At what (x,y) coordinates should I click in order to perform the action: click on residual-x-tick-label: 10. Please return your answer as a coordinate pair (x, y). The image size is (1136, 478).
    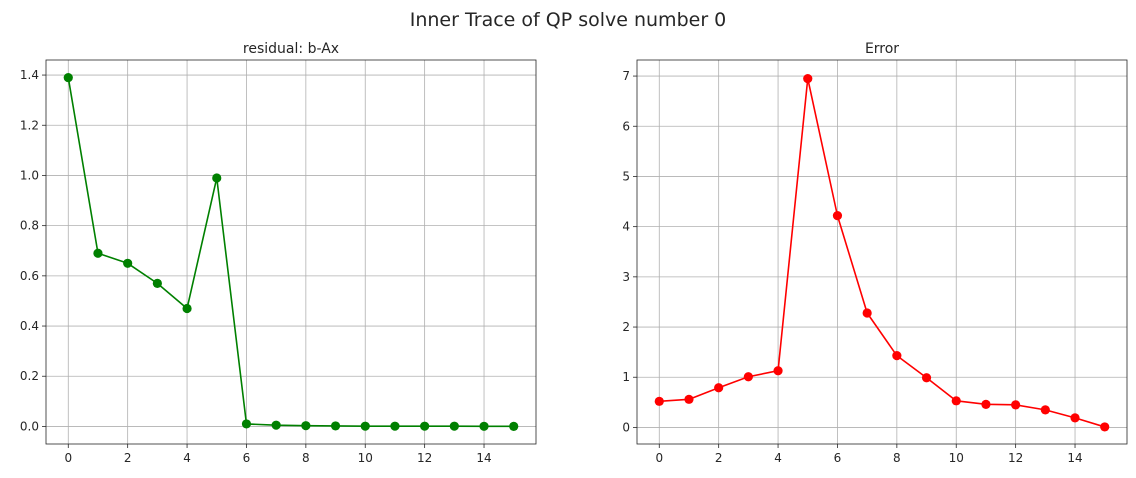
    Looking at the image, I should click on (365, 458).